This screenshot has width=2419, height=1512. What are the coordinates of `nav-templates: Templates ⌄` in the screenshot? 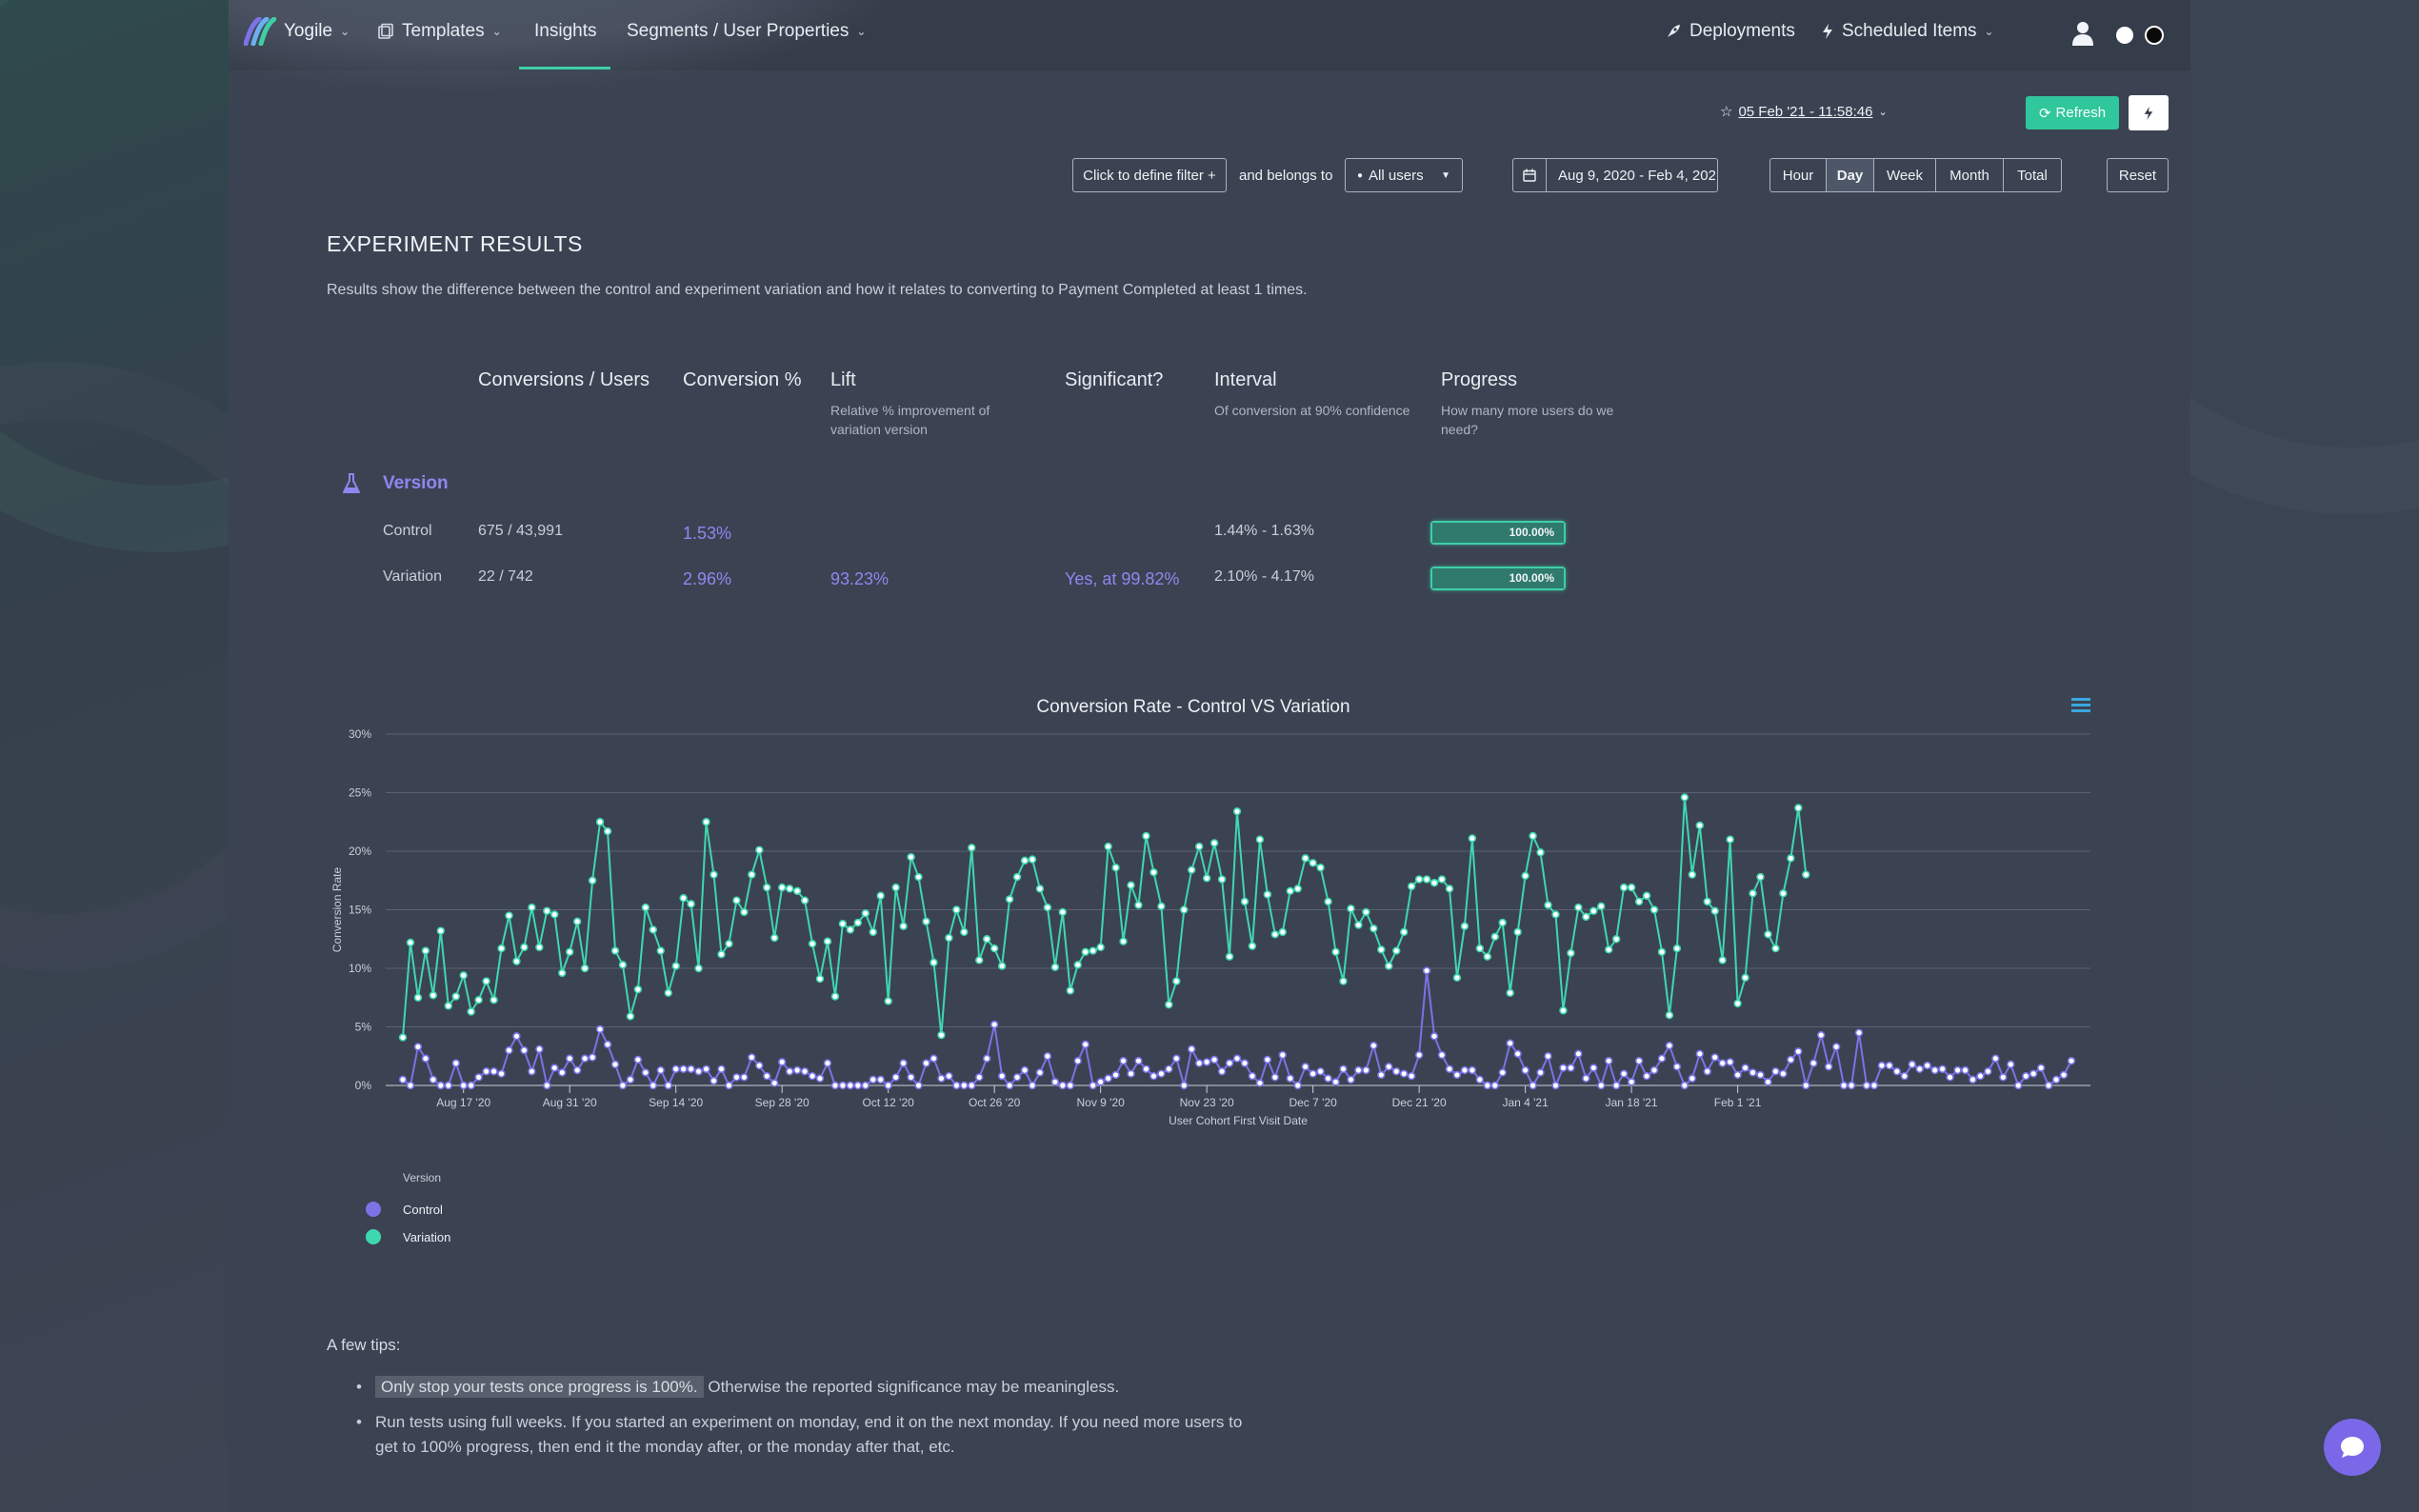 It's located at (439, 31).